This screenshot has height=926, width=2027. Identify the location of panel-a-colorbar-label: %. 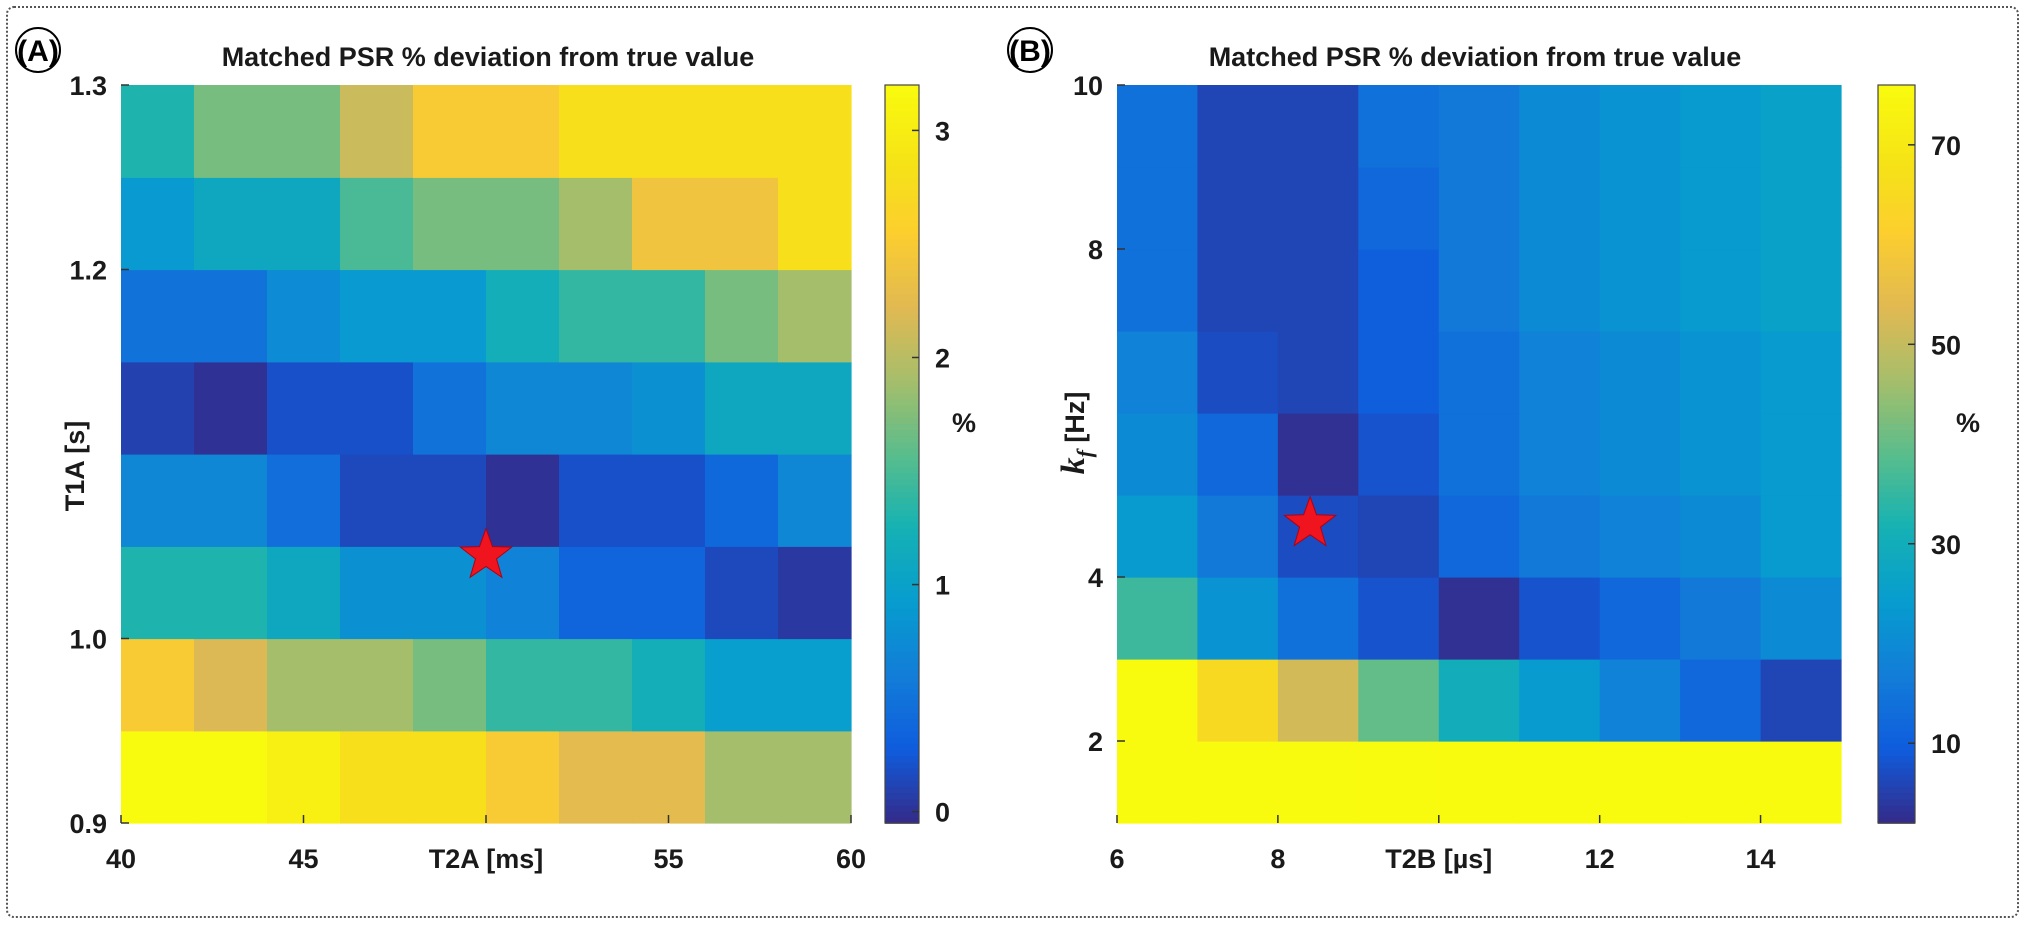
(964, 423).